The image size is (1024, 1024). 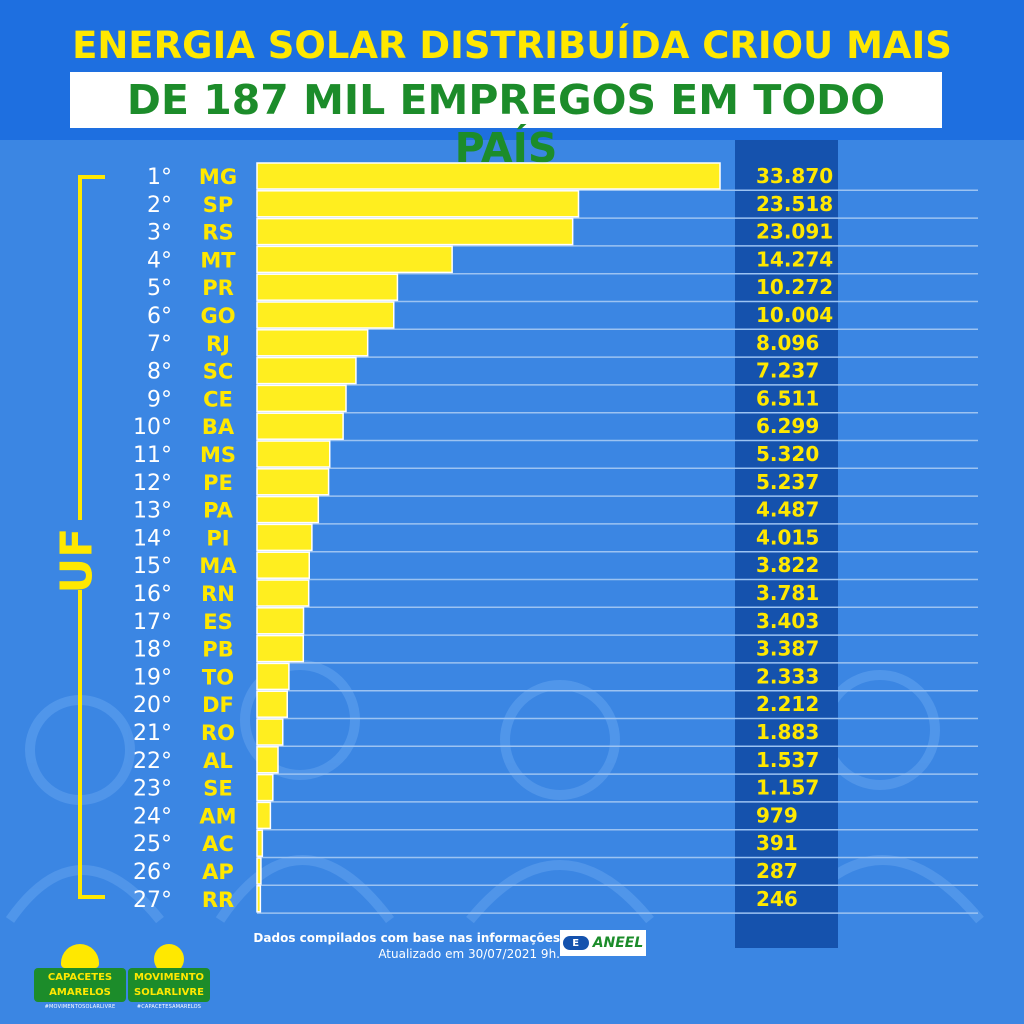 What do you see at coordinates (218, 677) in the screenshot?
I see `category-label: TO` at bounding box center [218, 677].